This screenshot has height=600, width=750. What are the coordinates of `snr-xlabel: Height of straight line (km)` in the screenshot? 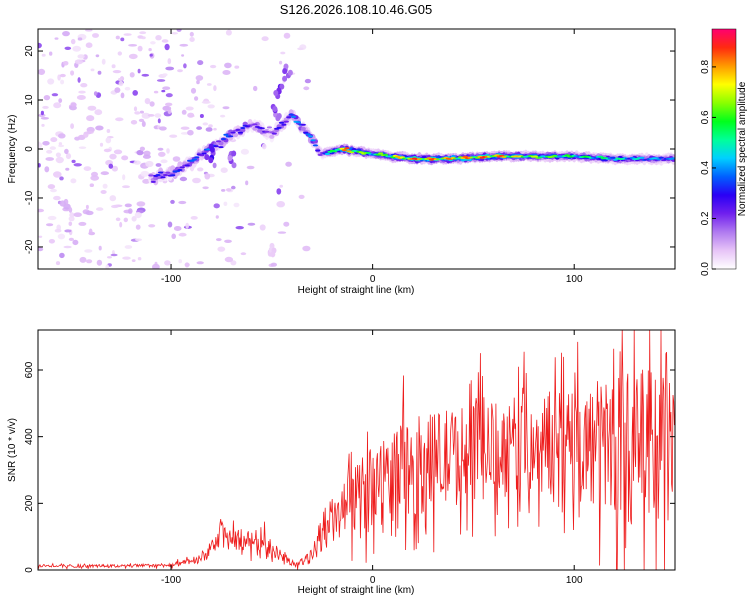 It's located at (356, 590).